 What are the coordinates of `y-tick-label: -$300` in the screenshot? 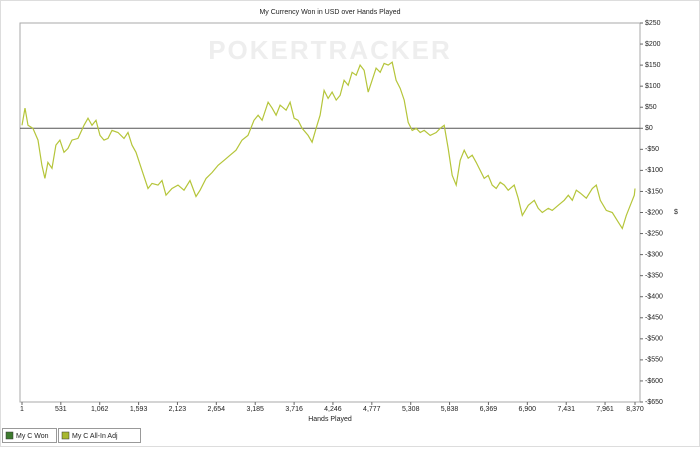 It's located at (654, 254).